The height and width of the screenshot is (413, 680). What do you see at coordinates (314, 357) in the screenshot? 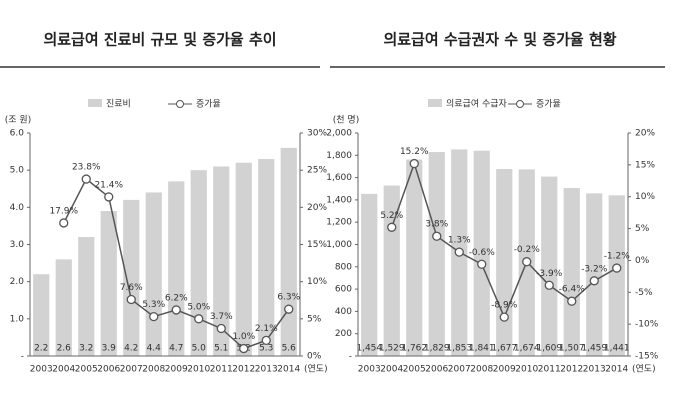
I see `y2-tick-label: 0%` at bounding box center [314, 357].